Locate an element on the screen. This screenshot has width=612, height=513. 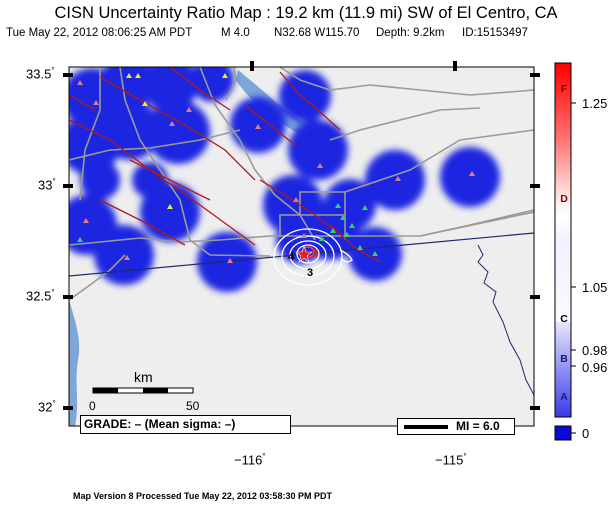
colorbar-frame is located at coordinates (563, 240).